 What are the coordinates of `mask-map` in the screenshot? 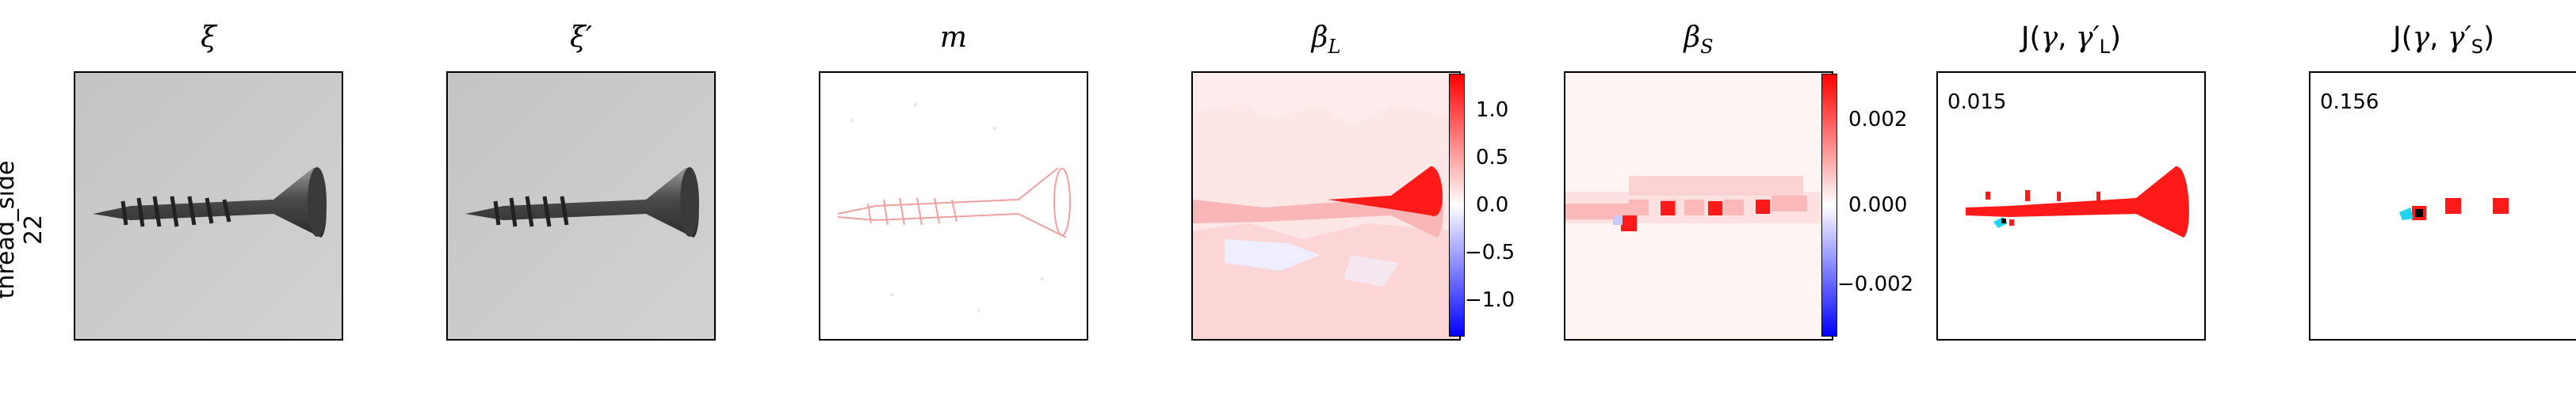 It's located at (954, 206).